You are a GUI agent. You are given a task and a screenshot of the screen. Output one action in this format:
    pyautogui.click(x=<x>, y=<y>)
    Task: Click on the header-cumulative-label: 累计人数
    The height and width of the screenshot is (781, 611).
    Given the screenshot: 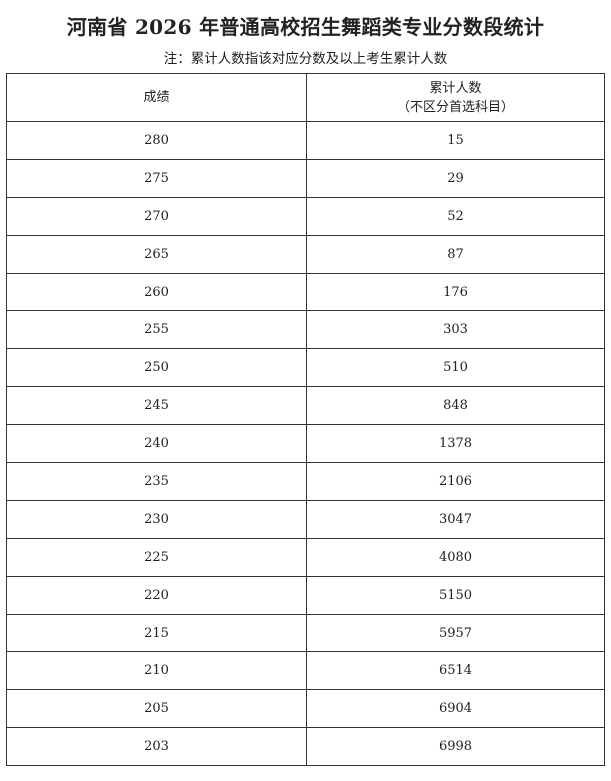 What is the action you would take?
    pyautogui.click(x=455, y=88)
    